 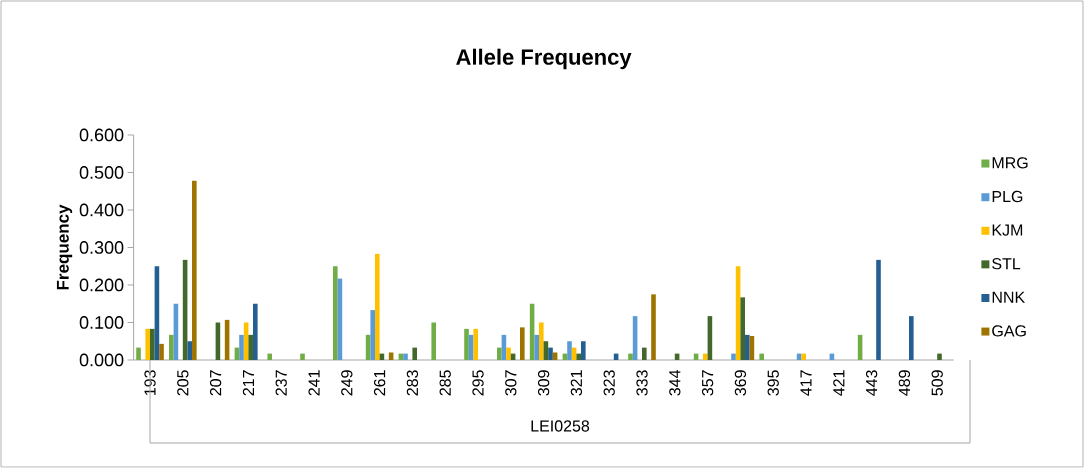 What do you see at coordinates (101, 285) in the screenshot?
I see `y-tick-label: 0.200` at bounding box center [101, 285].